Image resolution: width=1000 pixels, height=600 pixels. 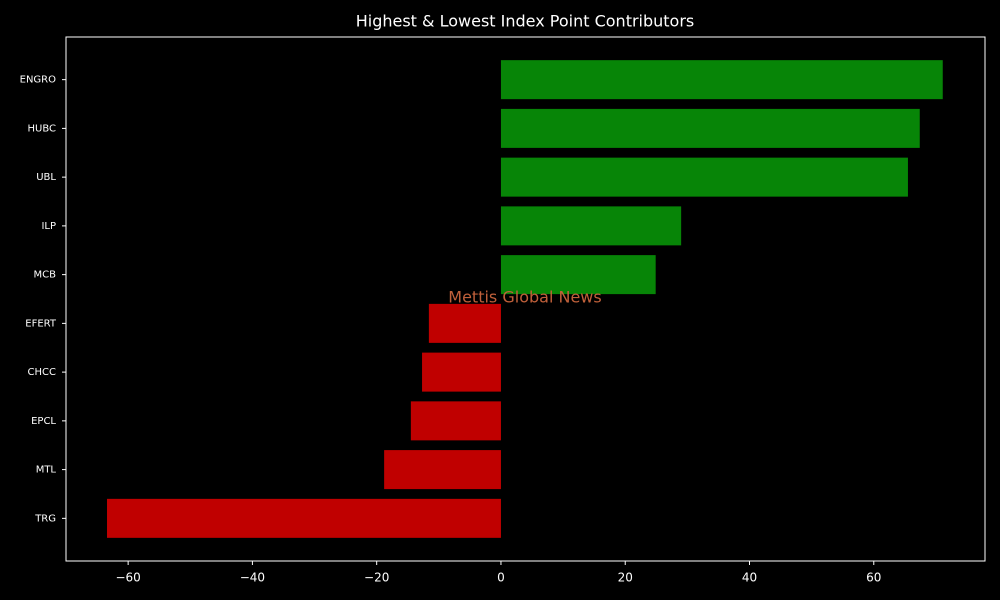 I want to click on y-tick-label: TRG, so click(x=45, y=518).